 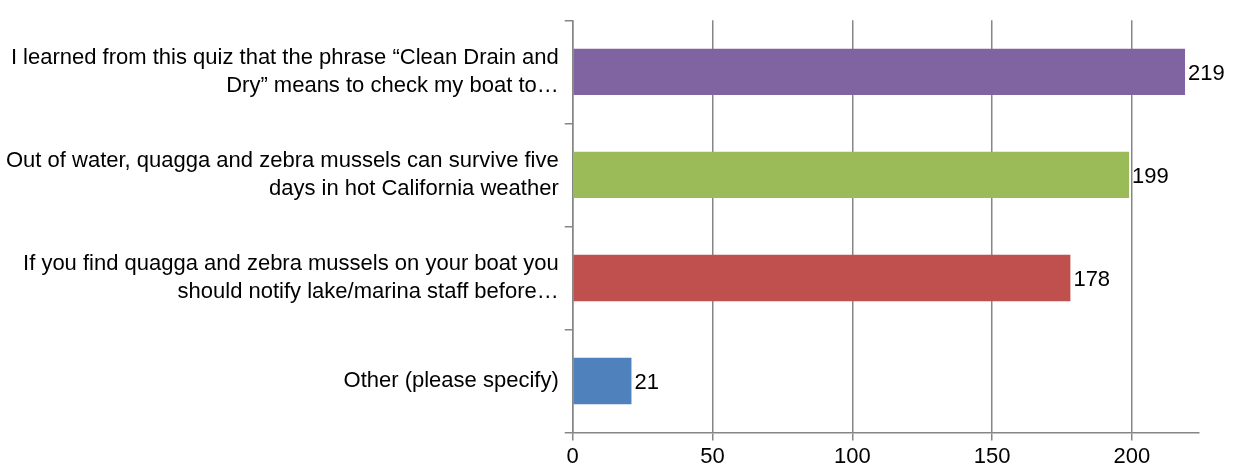 I want to click on y-tick-label: Other (please specify), so click(x=451, y=380).